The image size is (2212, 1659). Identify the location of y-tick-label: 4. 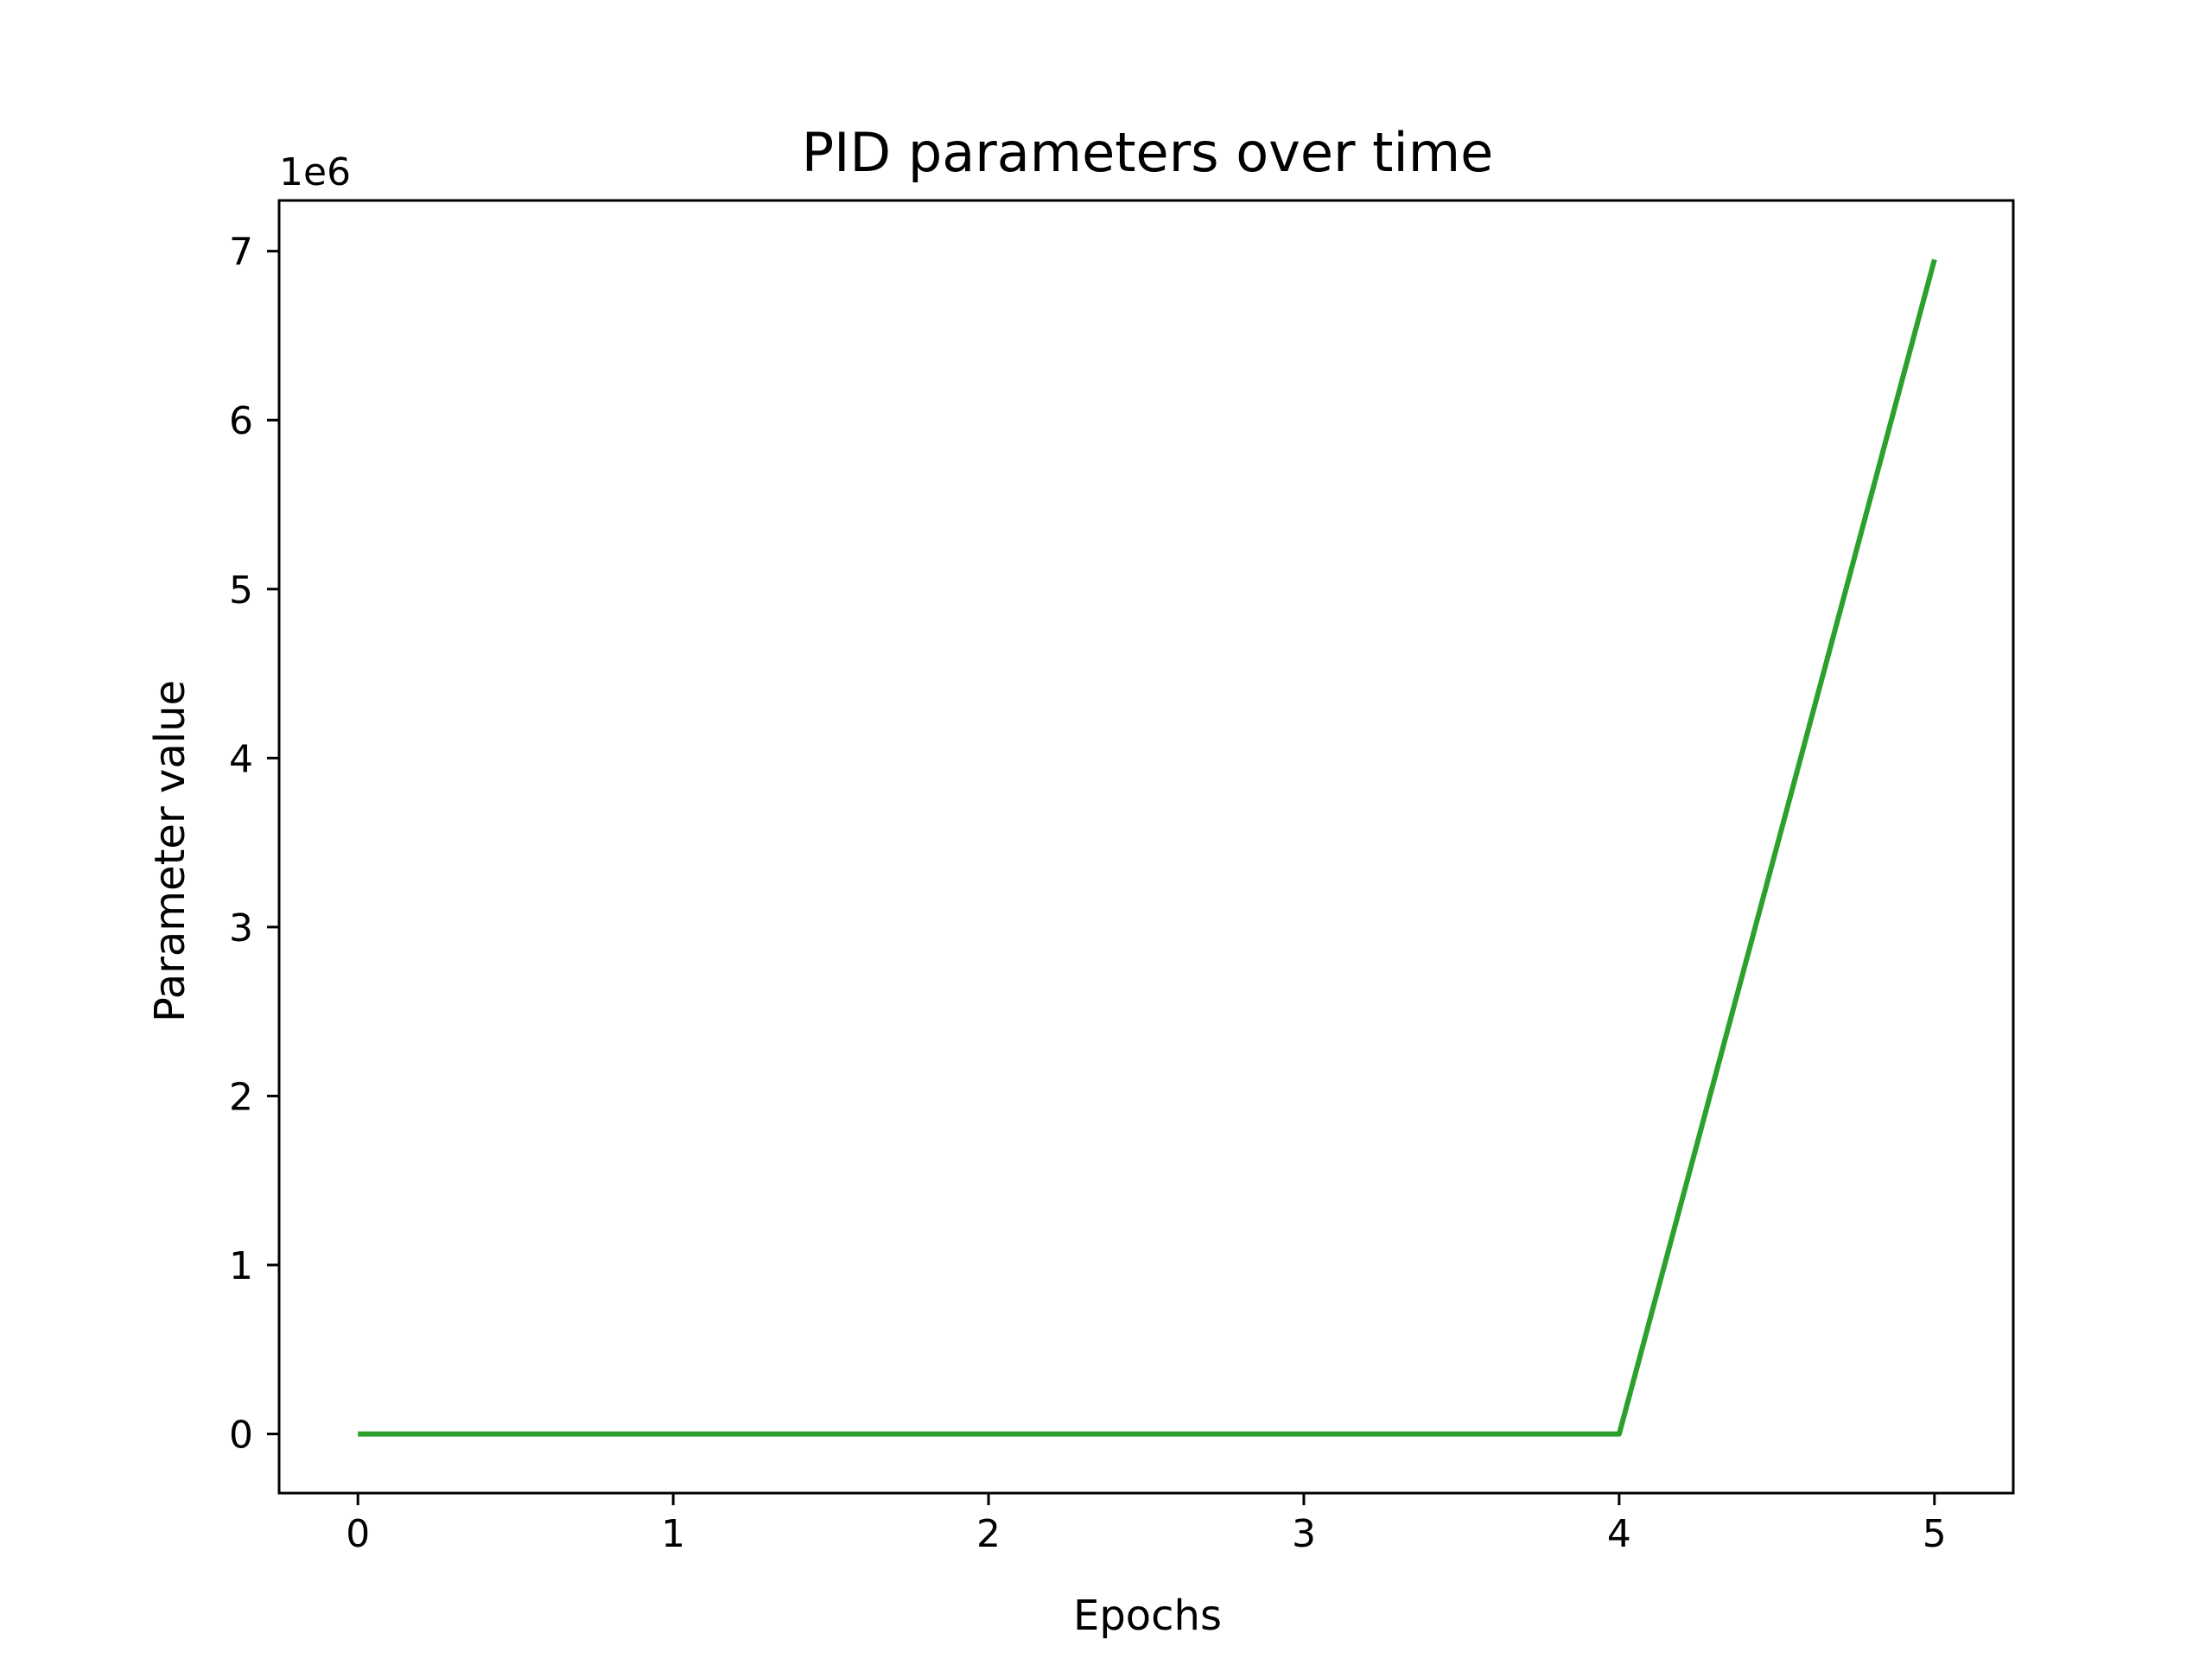
(241, 759).